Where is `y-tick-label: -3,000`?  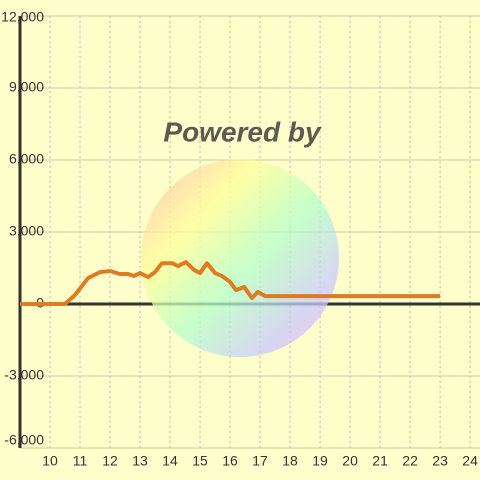 y-tick-label: -3,000 is located at coordinates (24, 375).